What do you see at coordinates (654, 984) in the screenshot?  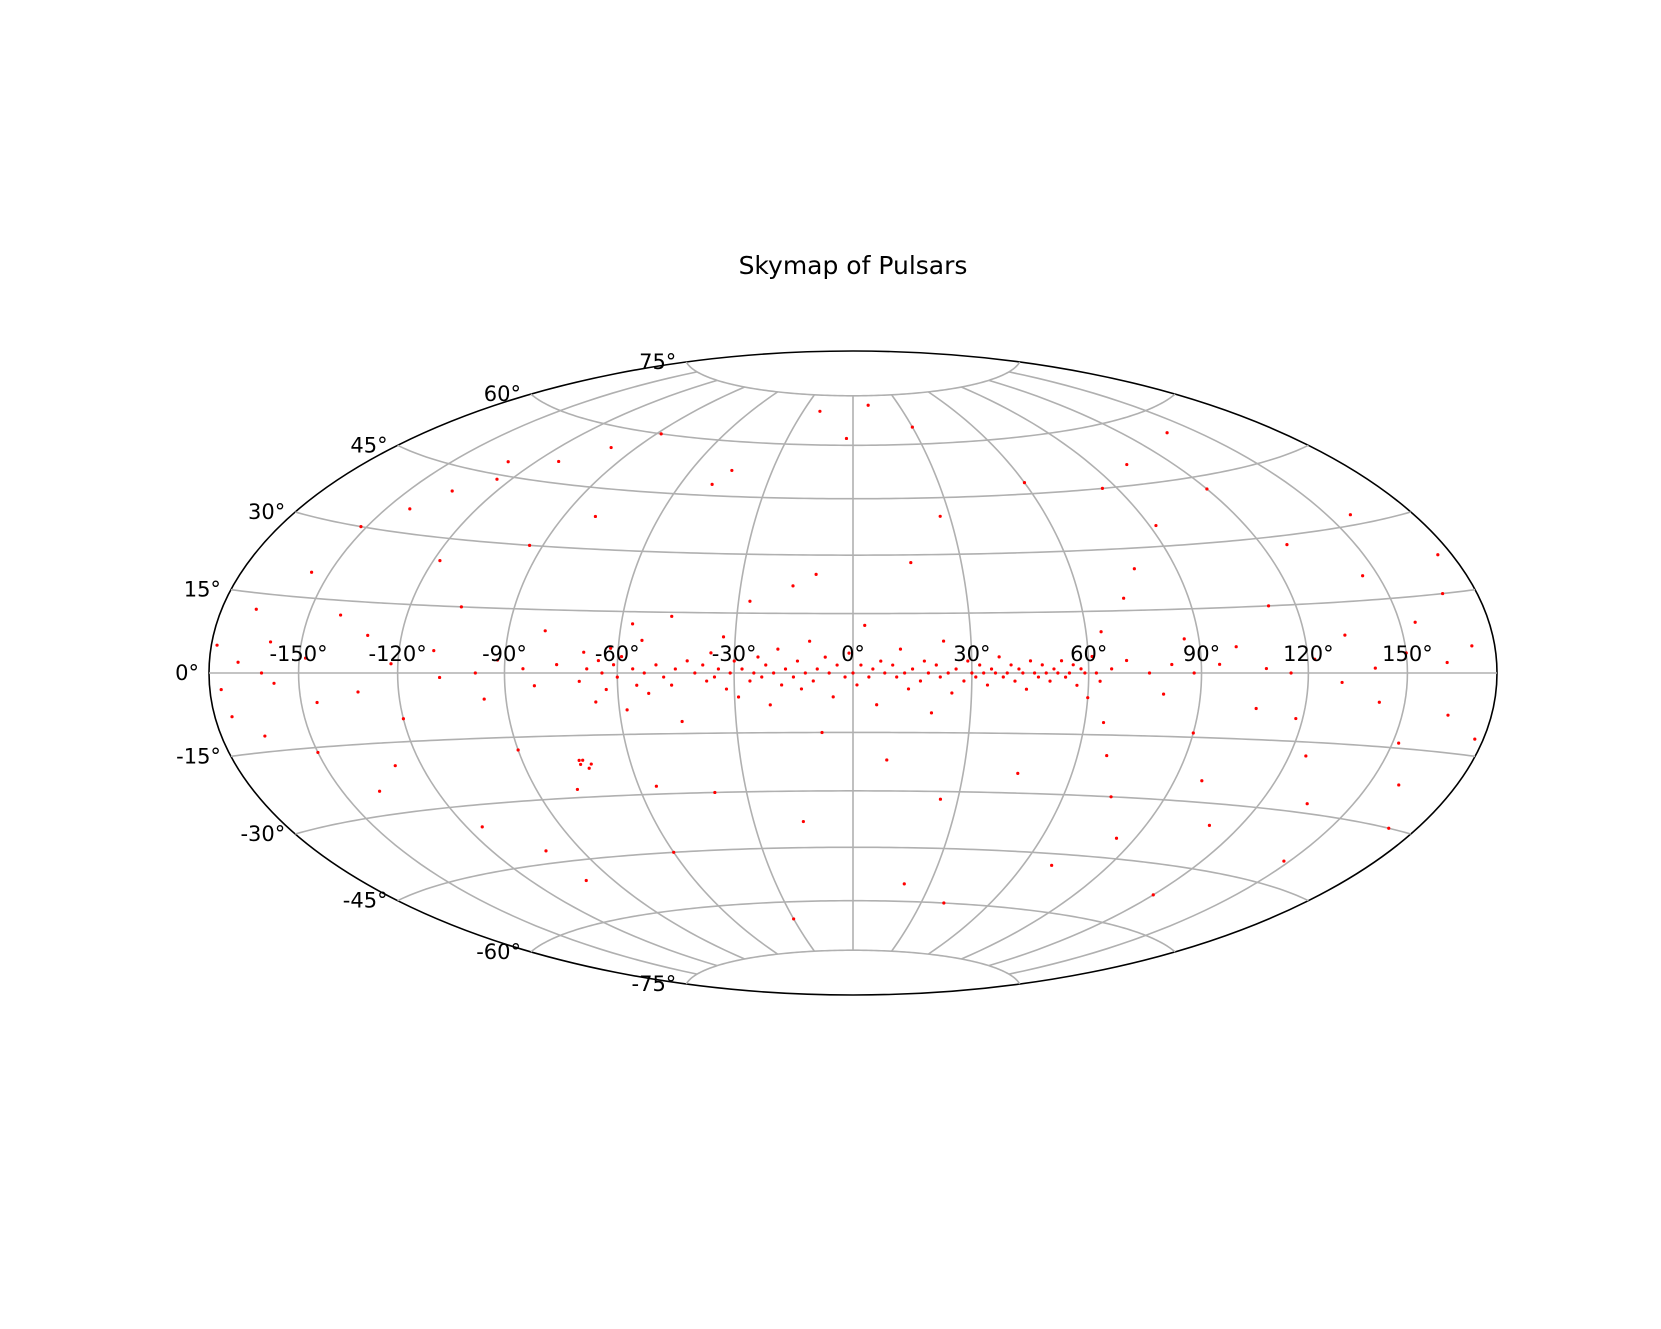 I see `latitude-tick-label: -75°` at bounding box center [654, 984].